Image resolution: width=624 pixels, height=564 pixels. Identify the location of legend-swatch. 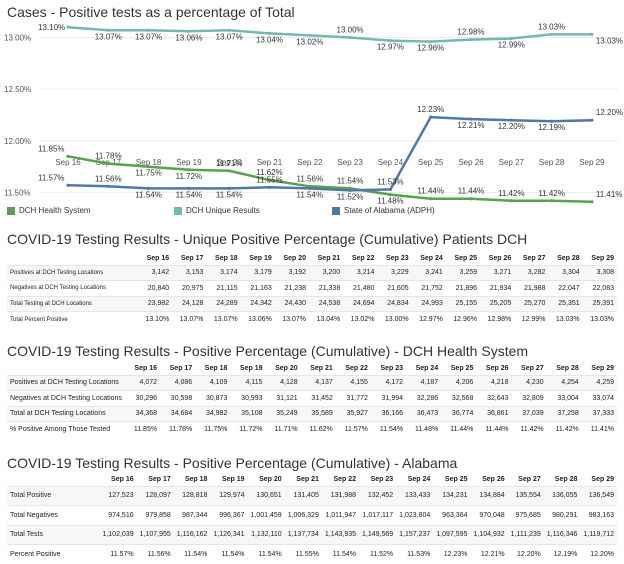
(178, 211).